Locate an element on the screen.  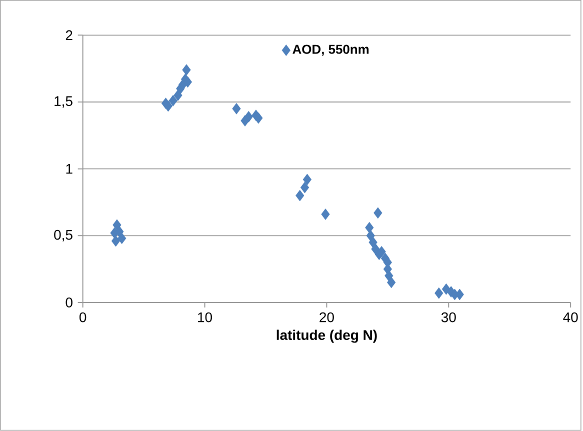
x-tick-label: 10 is located at coordinates (205, 317).